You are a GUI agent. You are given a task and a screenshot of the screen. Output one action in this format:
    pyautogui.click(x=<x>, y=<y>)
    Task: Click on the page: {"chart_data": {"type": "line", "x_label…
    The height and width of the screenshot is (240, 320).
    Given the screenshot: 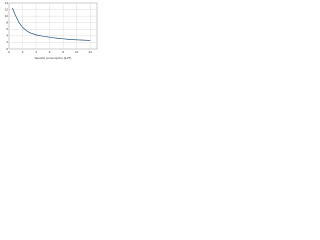 What is the action you would take?
    pyautogui.click(x=50, y=31)
    